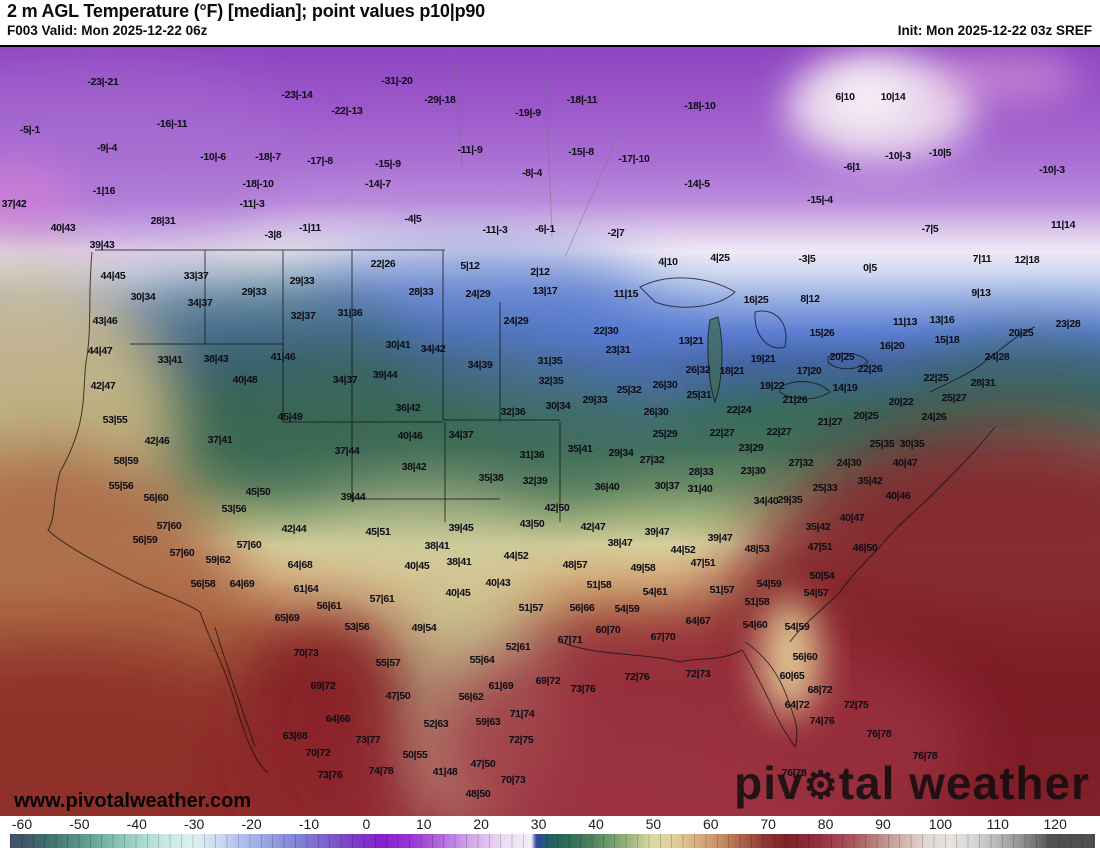 This screenshot has width=1100, height=850. I want to click on colorbar-tick-label: 110, so click(997, 824).